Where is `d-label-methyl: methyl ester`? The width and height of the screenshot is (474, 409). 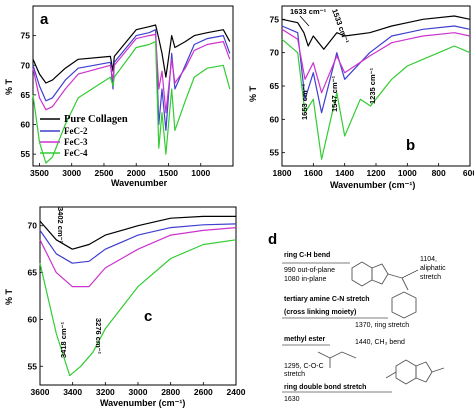 d-label-methyl: methyl ester is located at coordinates (305, 339).